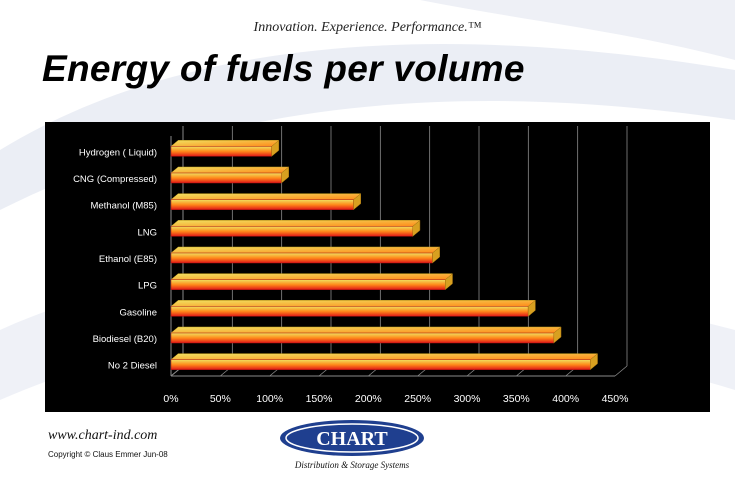  I want to click on x-tick-label: 400%, so click(565, 399).